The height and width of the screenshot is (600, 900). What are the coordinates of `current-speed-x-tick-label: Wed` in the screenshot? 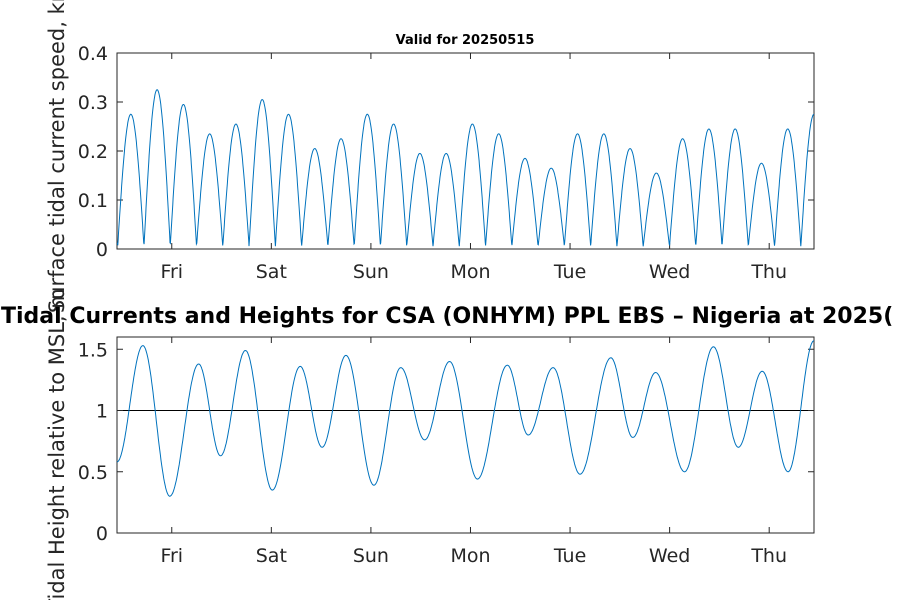 It's located at (669, 272).